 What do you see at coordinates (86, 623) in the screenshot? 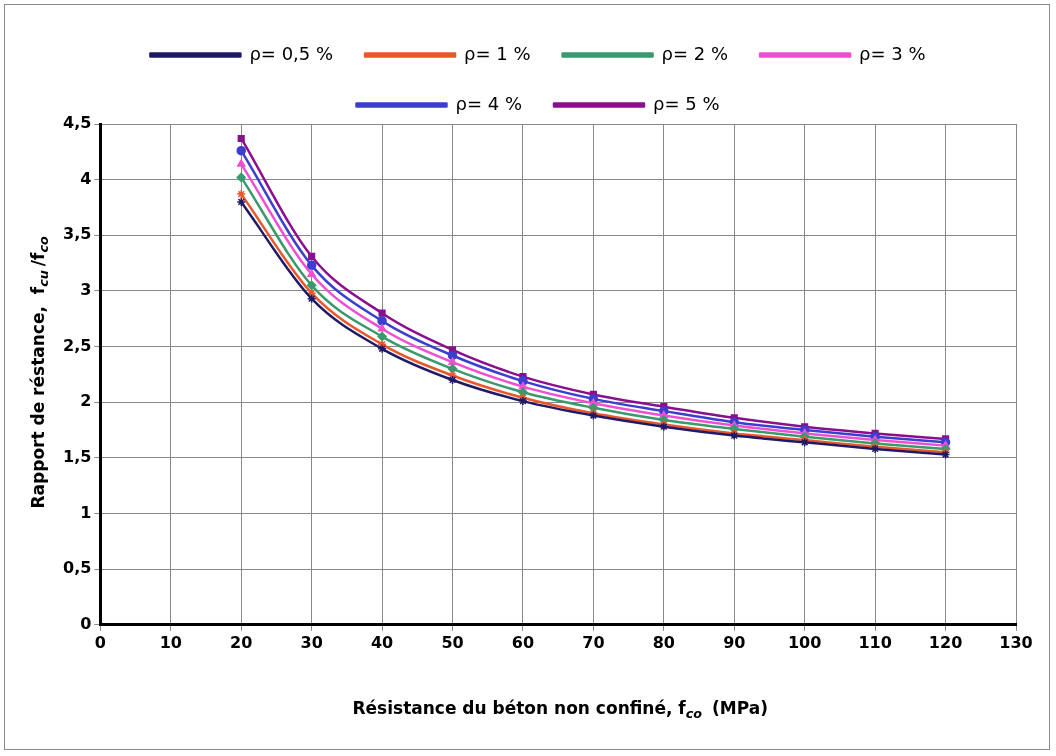
I see `y-tick-label: 0` at bounding box center [86, 623].